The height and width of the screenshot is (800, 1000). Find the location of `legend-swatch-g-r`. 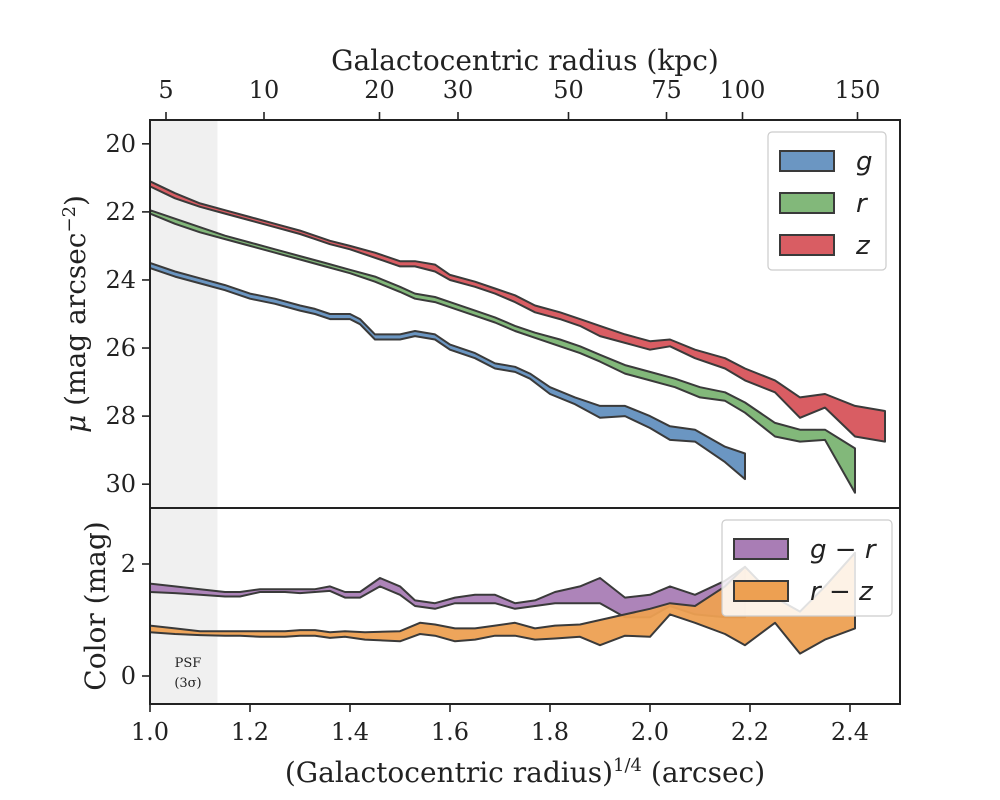

legend-swatch-g-r is located at coordinates (761, 549).